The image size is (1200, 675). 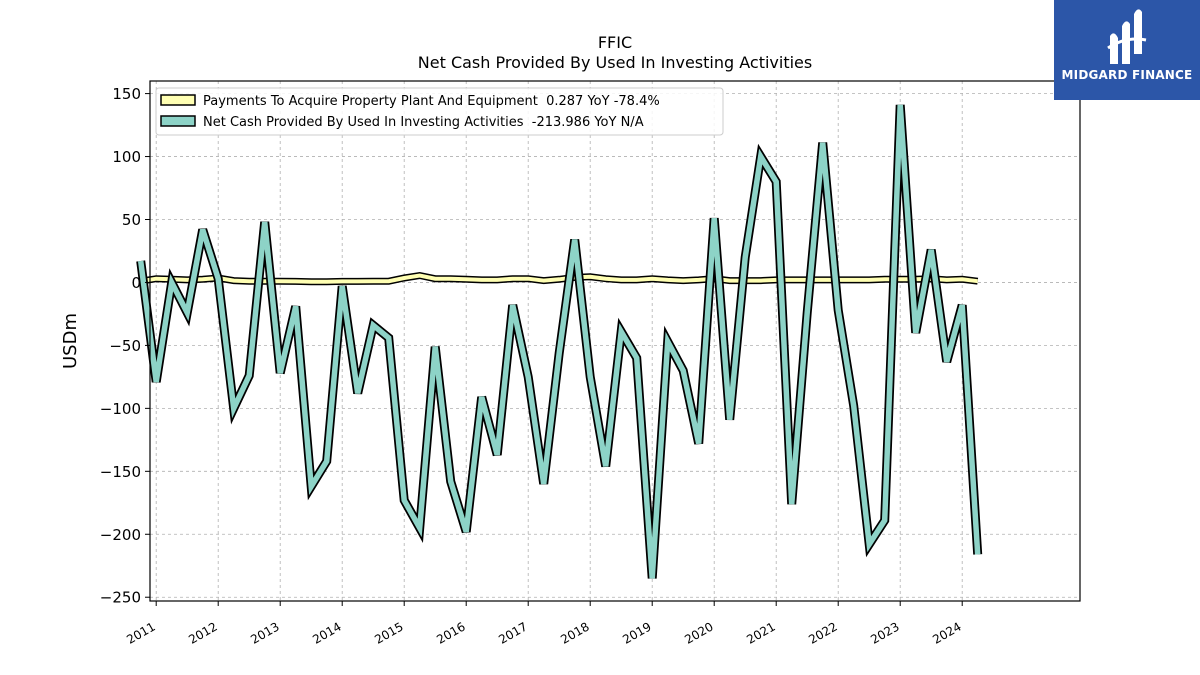 I want to click on y-tick-label: 100, so click(x=126, y=157).